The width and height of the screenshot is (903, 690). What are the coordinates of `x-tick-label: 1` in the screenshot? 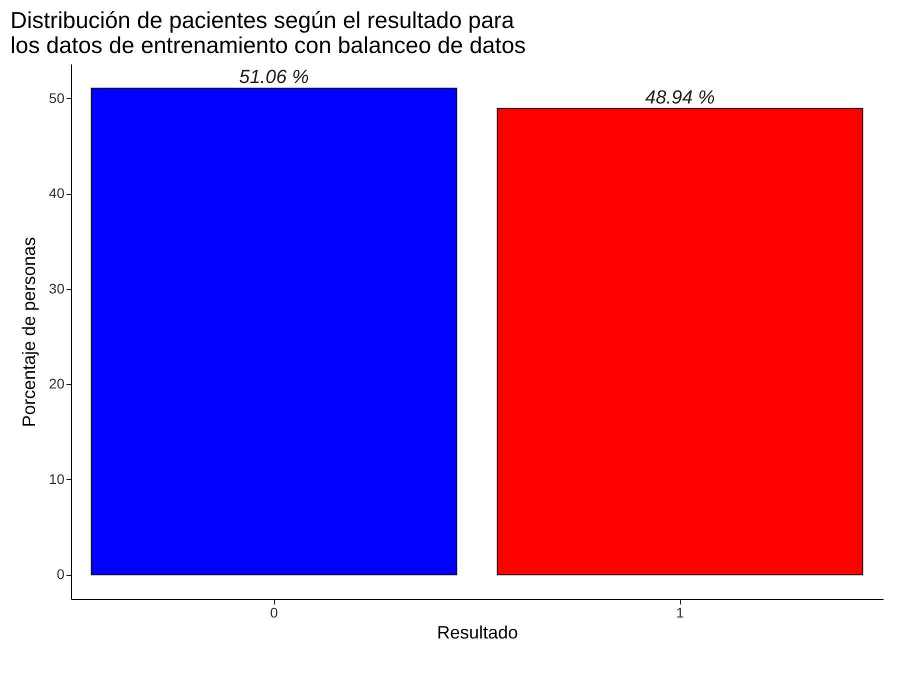 It's located at (680, 612).